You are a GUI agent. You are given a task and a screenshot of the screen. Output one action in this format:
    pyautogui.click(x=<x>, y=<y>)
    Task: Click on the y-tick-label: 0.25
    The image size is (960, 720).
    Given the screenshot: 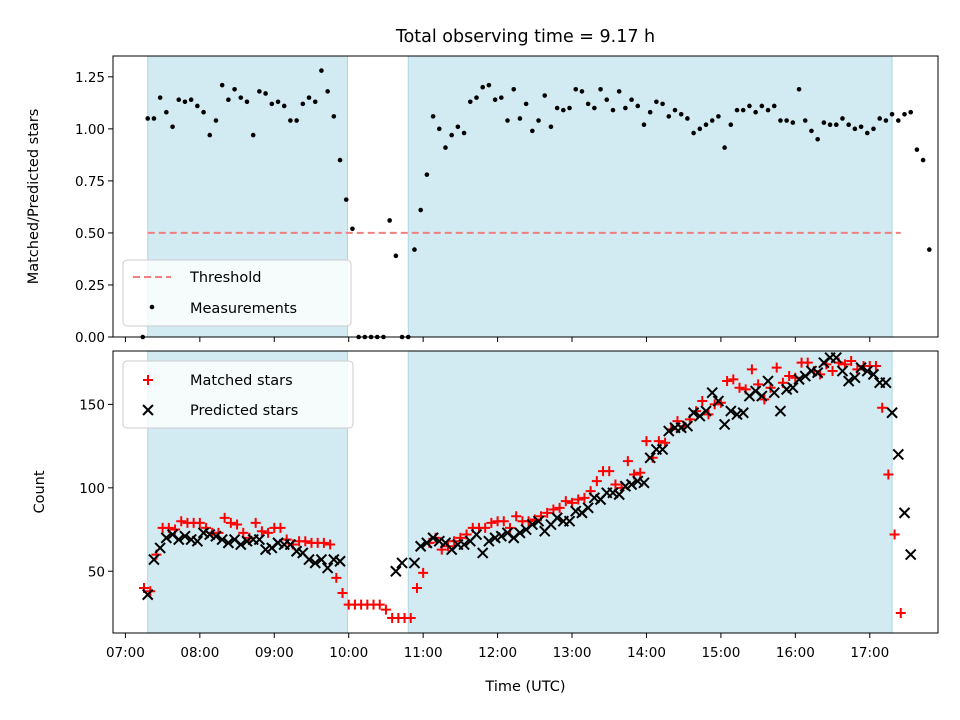 What is the action you would take?
    pyautogui.click(x=90, y=286)
    